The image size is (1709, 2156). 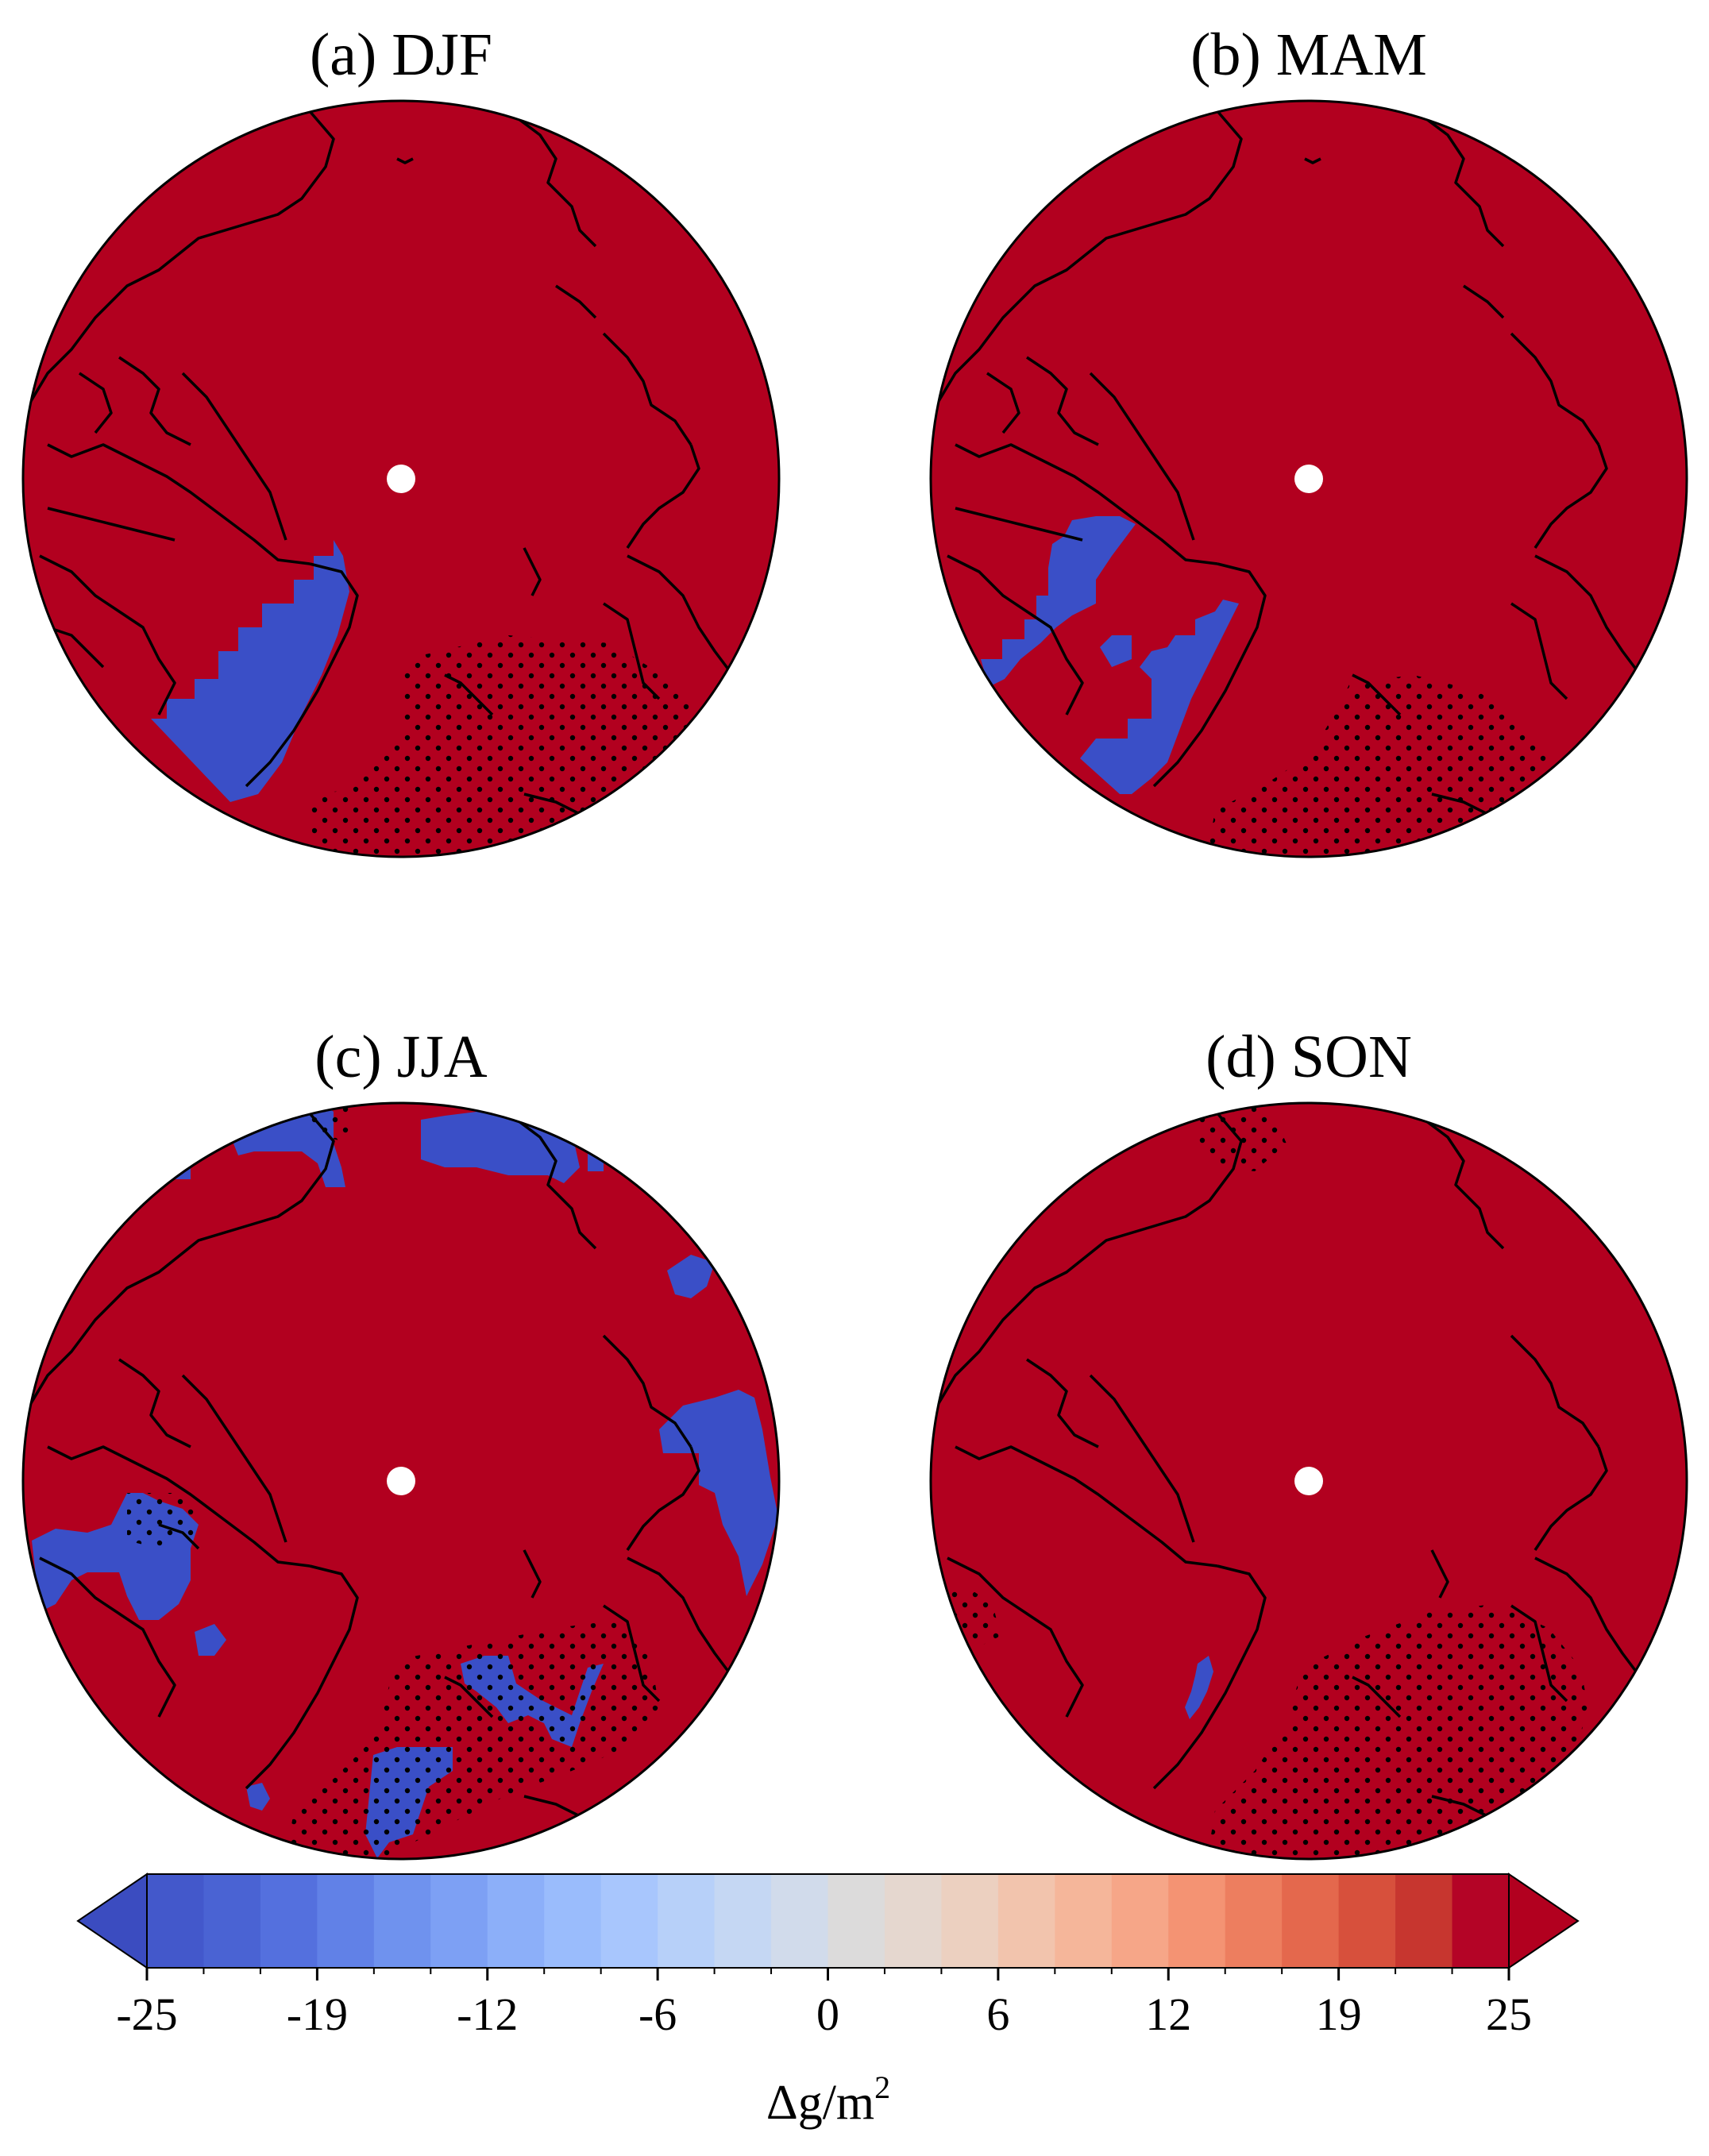 What do you see at coordinates (487, 2014) in the screenshot?
I see `colorbar-tick-label: -12` at bounding box center [487, 2014].